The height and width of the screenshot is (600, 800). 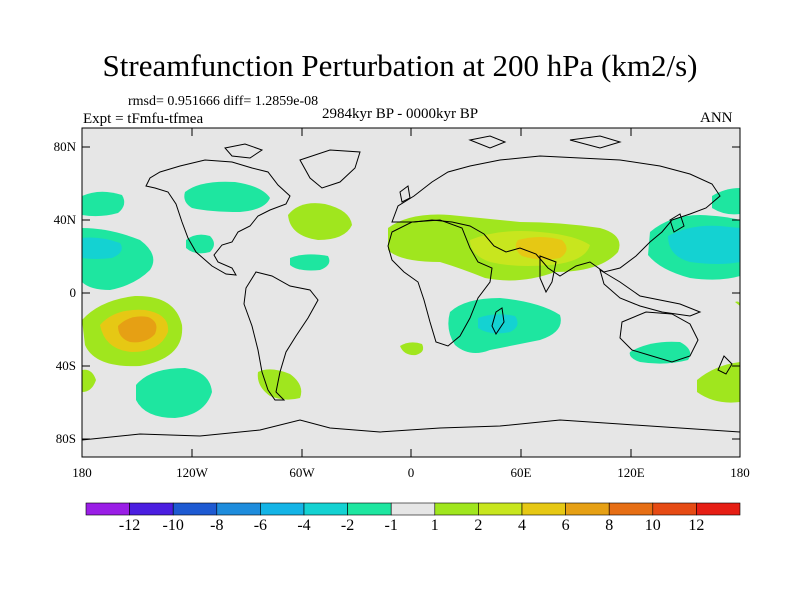 What do you see at coordinates (660, 352) in the screenshot?
I see `anomaly-australia-south` at bounding box center [660, 352].